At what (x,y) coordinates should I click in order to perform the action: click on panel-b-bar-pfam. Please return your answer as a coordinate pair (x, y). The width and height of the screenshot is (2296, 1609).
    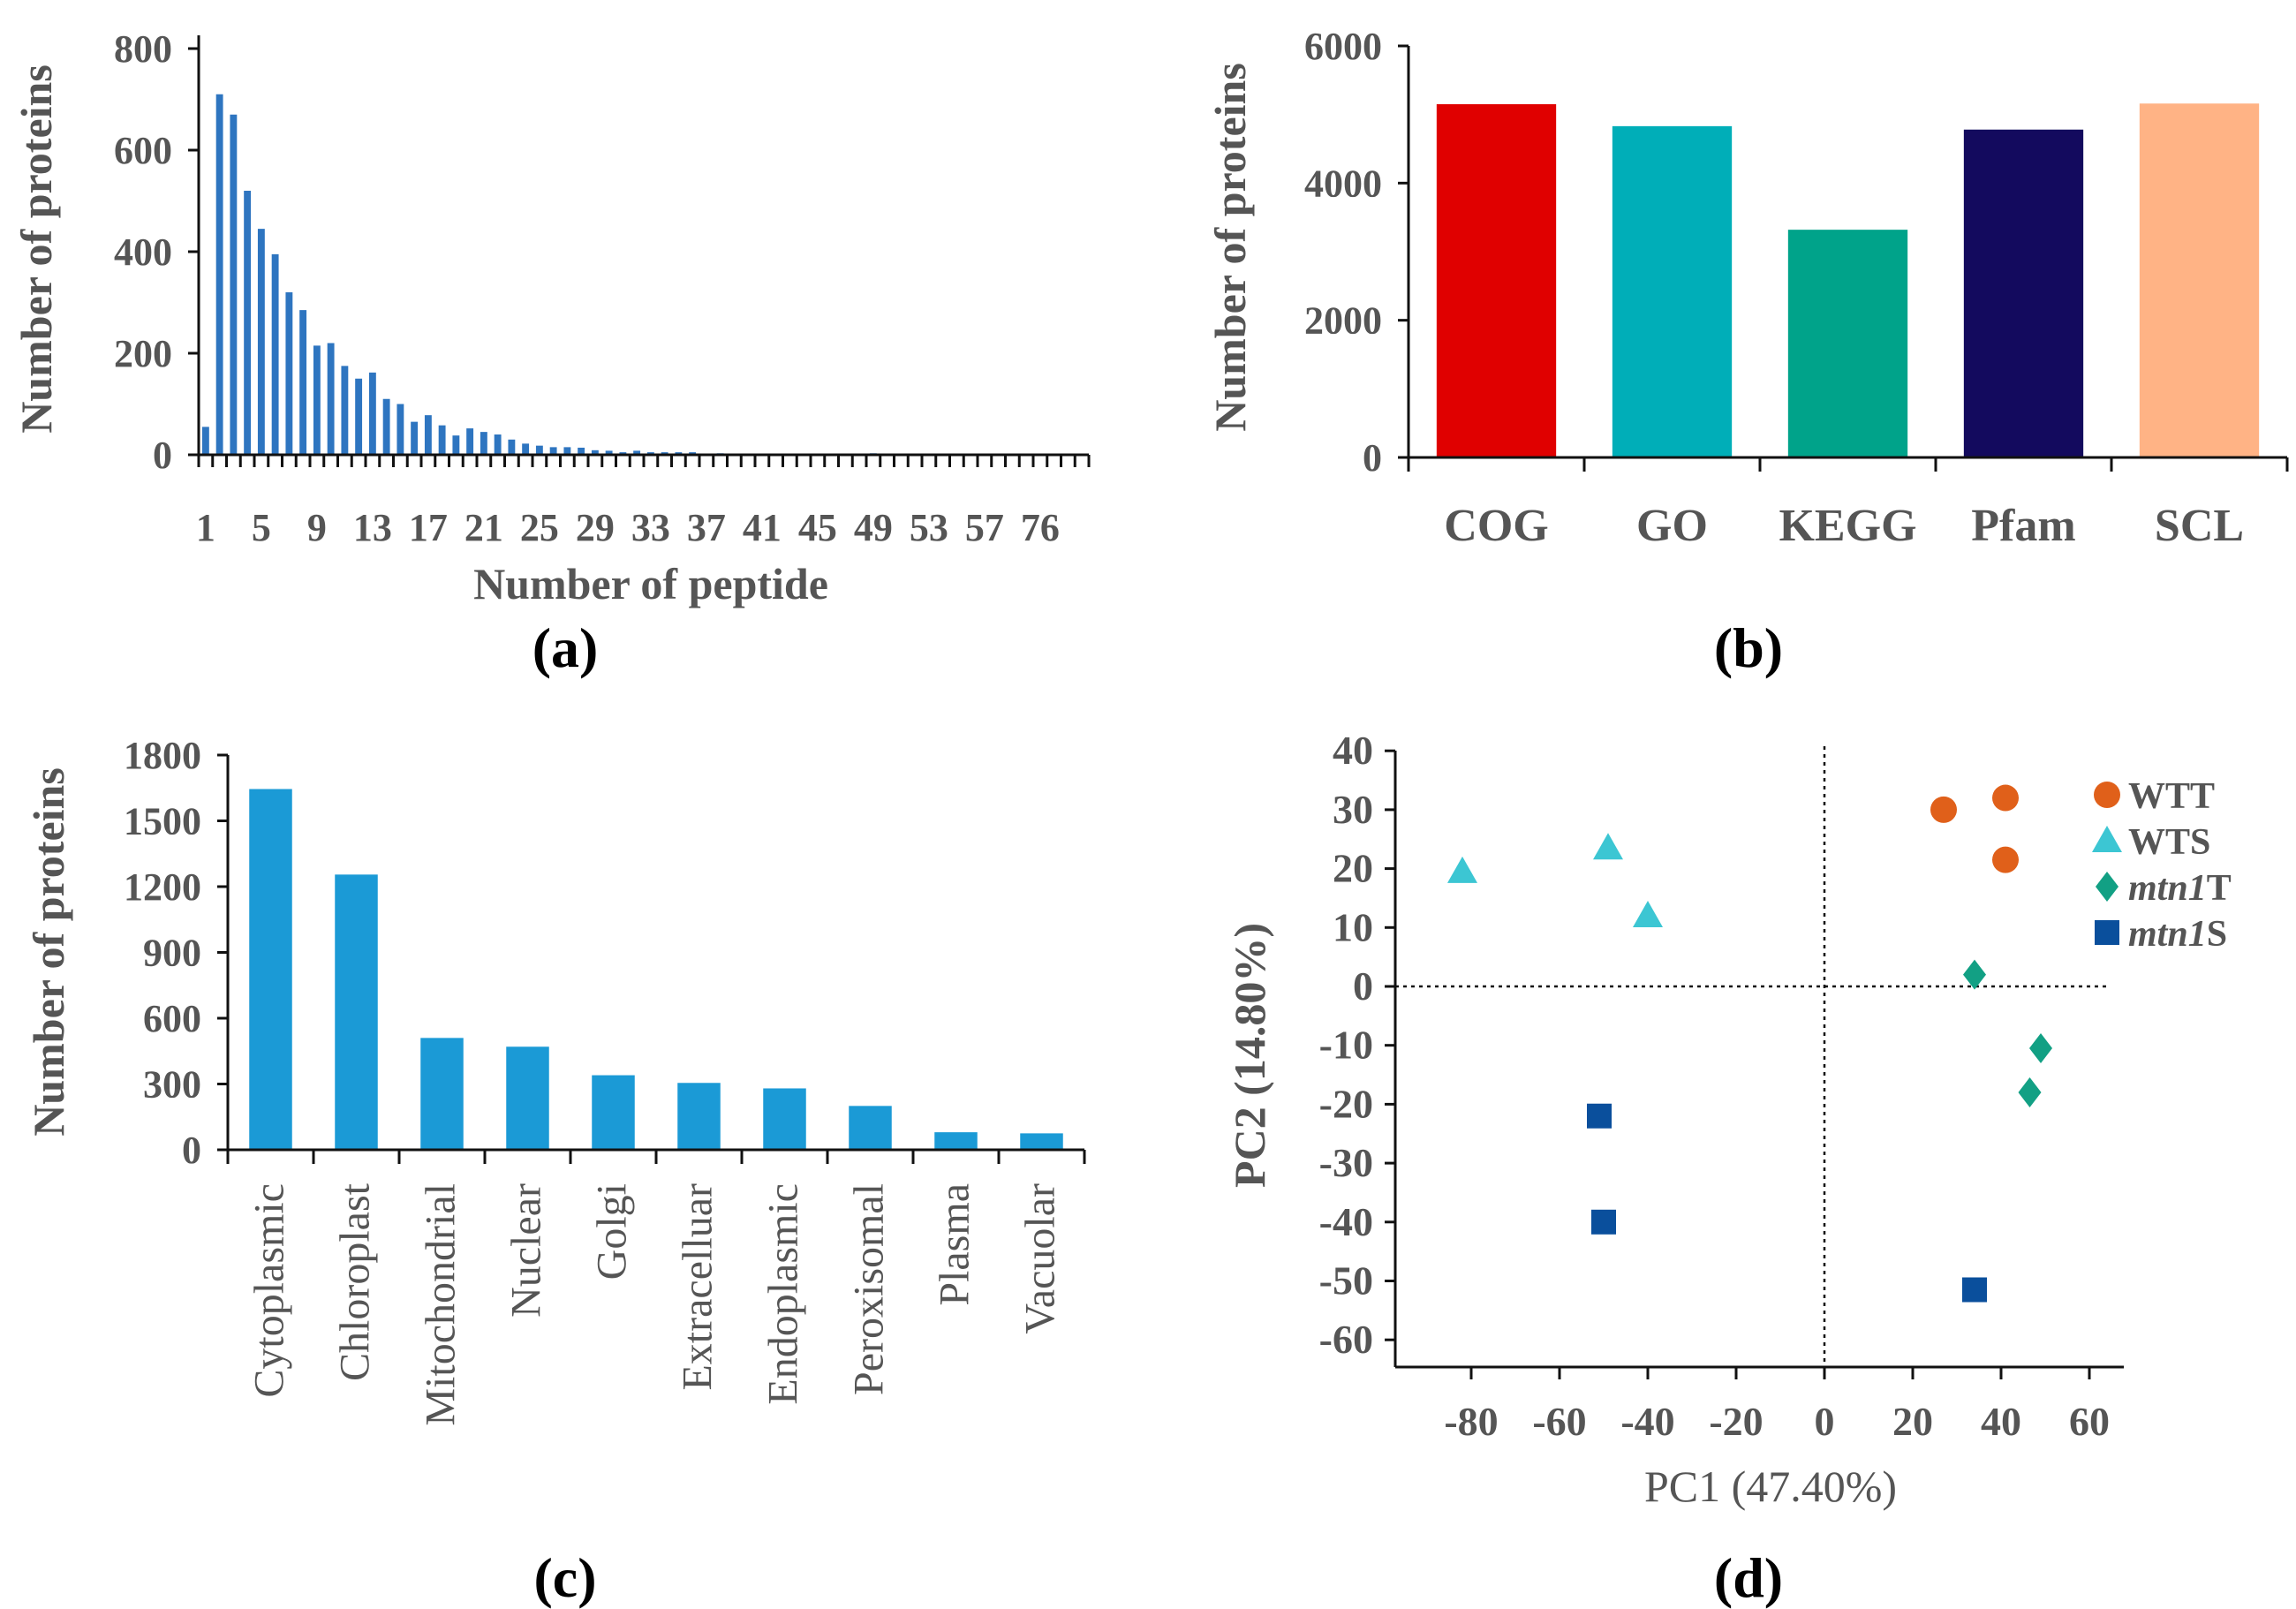
    Looking at the image, I should click on (2024, 293).